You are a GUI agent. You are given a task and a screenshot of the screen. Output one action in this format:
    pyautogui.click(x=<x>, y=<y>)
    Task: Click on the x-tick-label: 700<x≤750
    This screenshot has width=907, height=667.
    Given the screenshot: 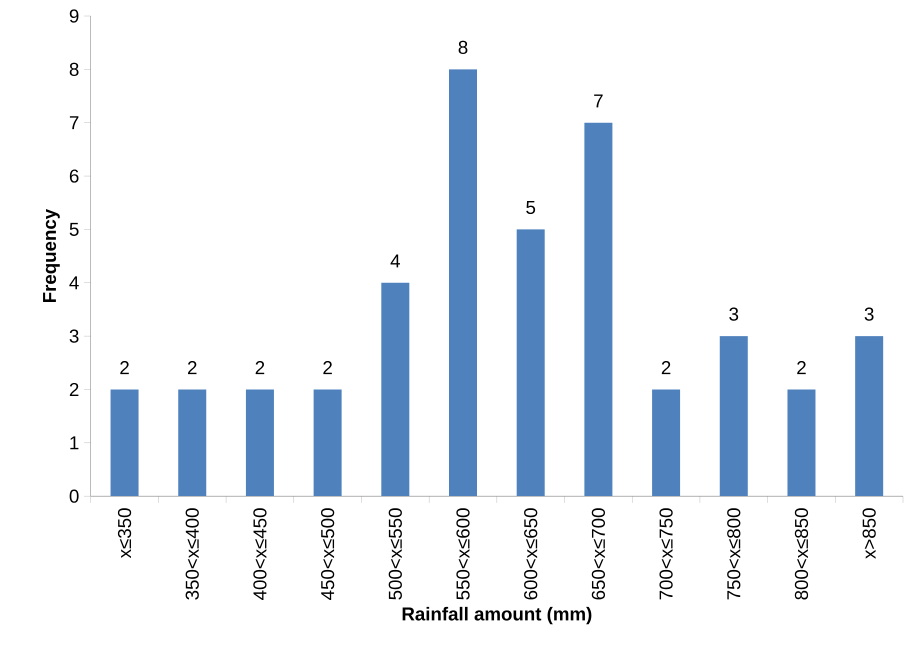 What is the action you would take?
    pyautogui.click(x=666, y=554)
    